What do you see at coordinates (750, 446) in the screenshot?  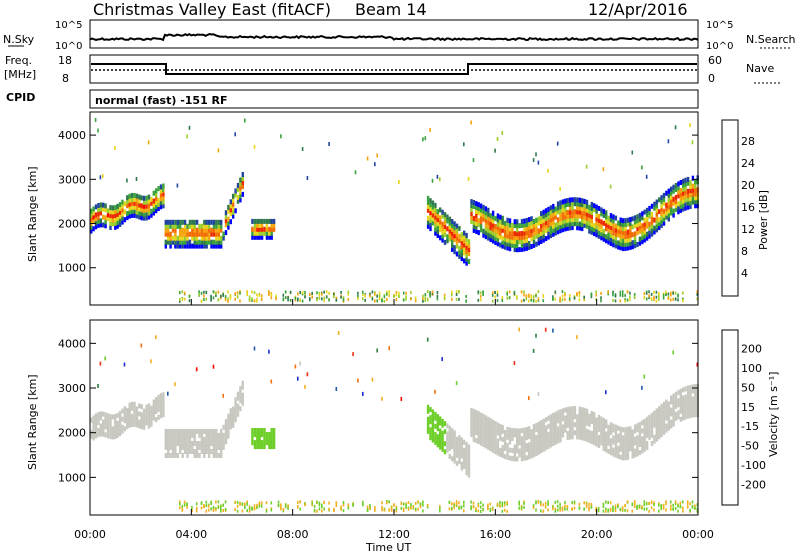 I see `colorbar-tick-label: -50` at bounding box center [750, 446].